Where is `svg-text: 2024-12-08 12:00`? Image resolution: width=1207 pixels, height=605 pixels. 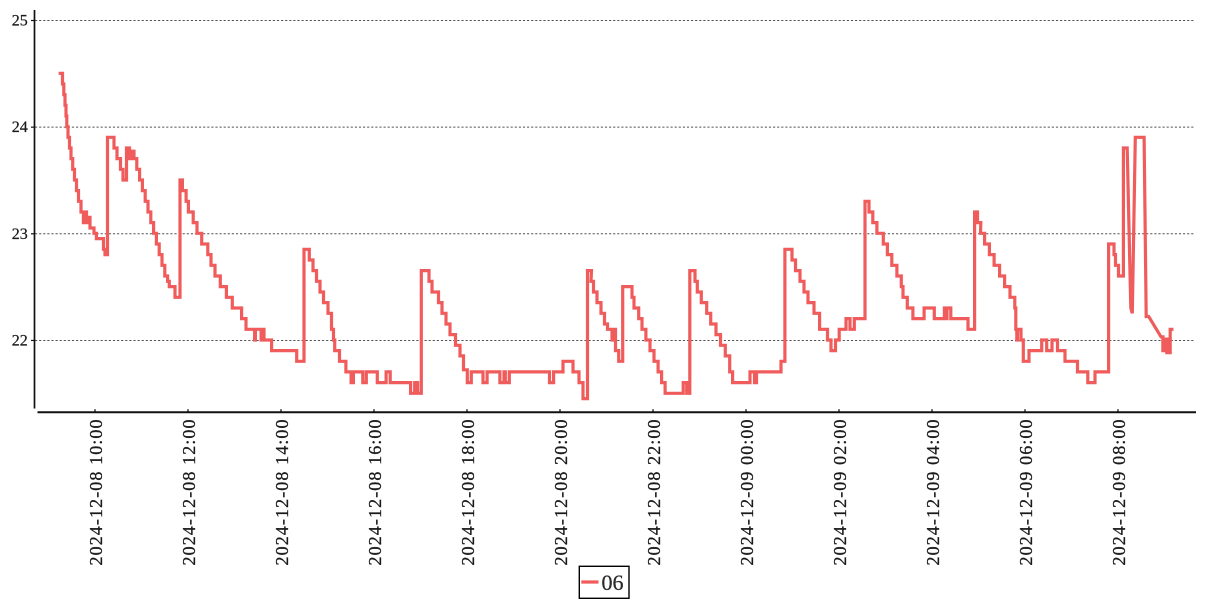
svg-text: 2024-12-08 12:00 is located at coordinates (189, 491).